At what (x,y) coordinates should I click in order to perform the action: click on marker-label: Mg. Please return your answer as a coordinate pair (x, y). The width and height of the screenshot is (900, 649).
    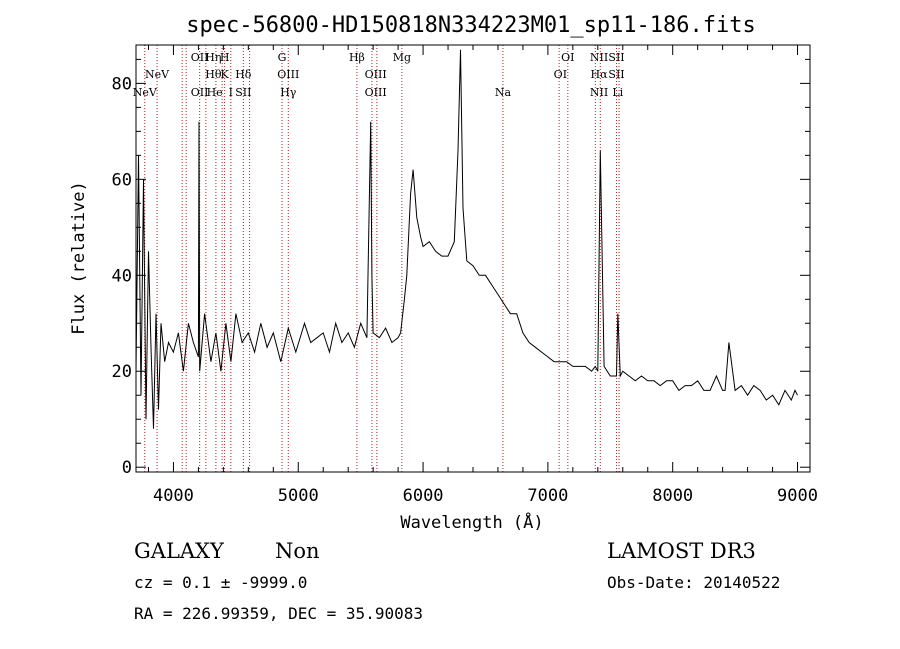
    Looking at the image, I should click on (402, 57).